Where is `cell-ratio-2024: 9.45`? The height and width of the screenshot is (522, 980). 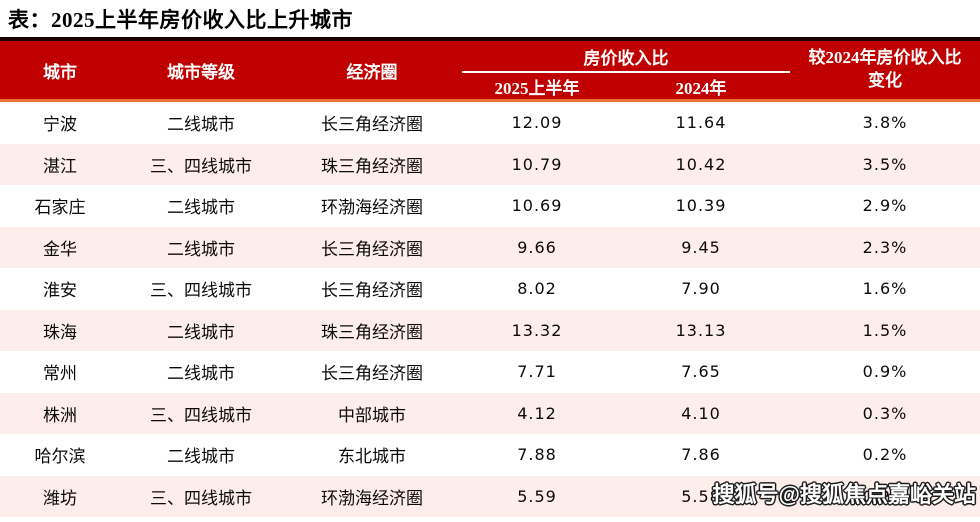
cell-ratio-2024: 9.45 is located at coordinates (701, 247).